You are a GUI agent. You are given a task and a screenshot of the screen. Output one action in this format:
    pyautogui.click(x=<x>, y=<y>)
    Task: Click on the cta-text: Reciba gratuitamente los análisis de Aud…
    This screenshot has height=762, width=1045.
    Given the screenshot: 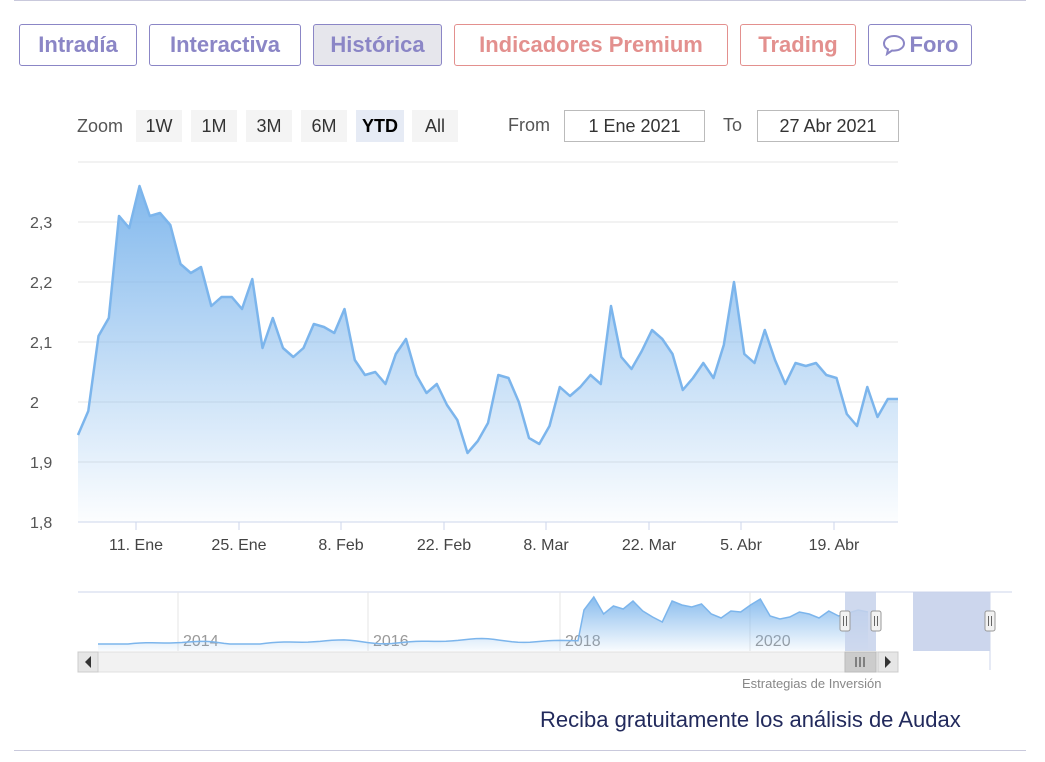 What is the action you would take?
    pyautogui.click(x=750, y=719)
    